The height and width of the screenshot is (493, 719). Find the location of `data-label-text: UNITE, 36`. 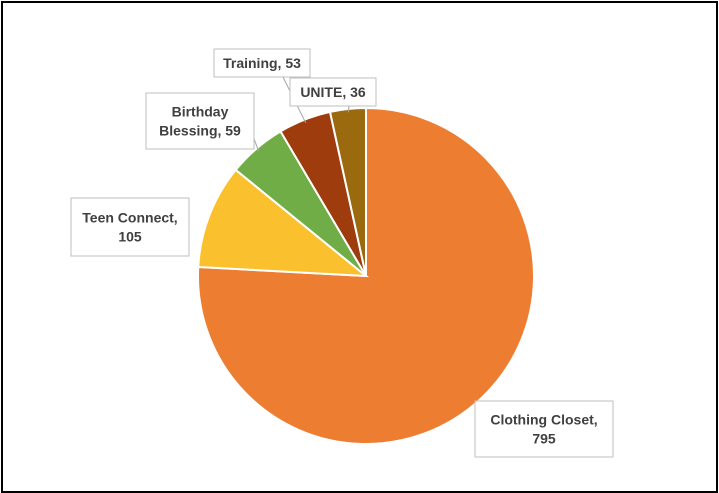

data-label-text: UNITE, 36 is located at coordinates (333, 92).